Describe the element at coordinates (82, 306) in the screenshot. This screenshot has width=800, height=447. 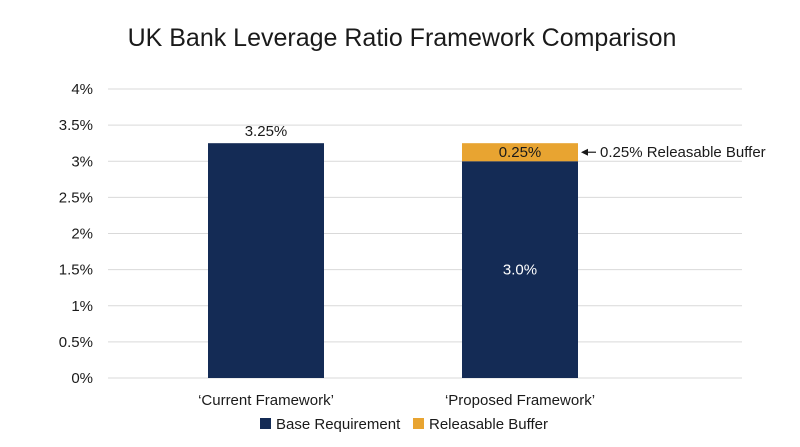
I see `y-tick-label: 1%` at that location.